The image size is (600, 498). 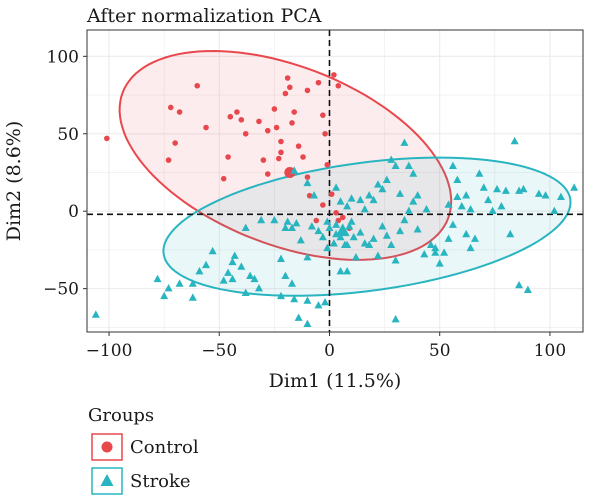 I want to click on legend-title: Groups, so click(x=121, y=415).